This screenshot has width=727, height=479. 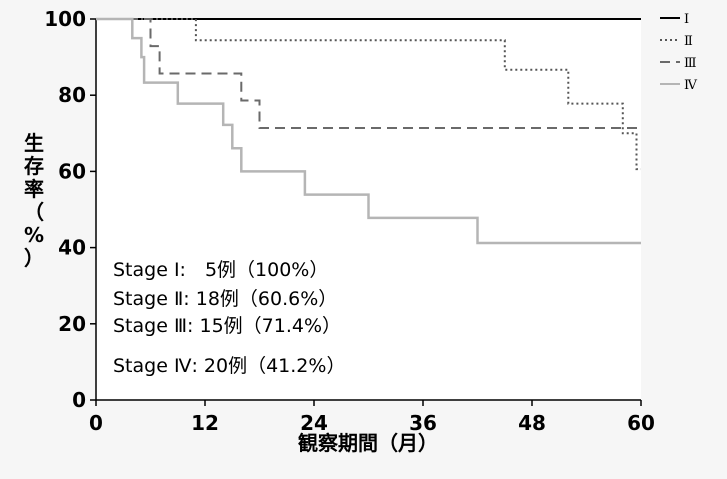 I want to click on y-tick-label: 80, so click(x=72, y=95).